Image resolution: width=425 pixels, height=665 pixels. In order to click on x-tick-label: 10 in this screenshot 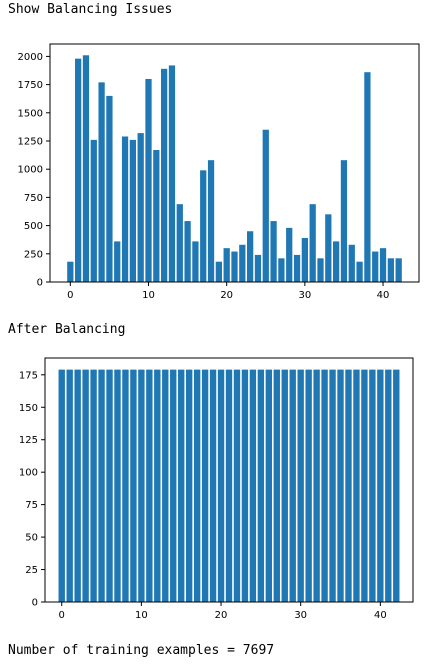, I will do `click(148, 295)`.